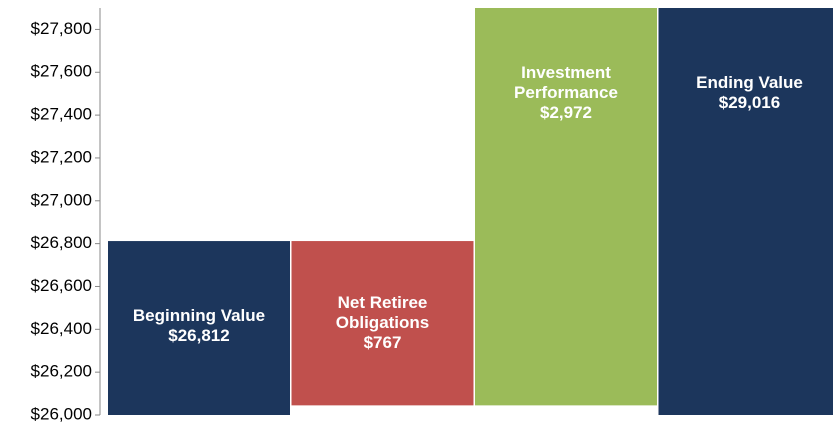 Image resolution: width=833 pixels, height=429 pixels. What do you see at coordinates (61, 242) in the screenshot?
I see `y-tick-label: $26,800` at bounding box center [61, 242].